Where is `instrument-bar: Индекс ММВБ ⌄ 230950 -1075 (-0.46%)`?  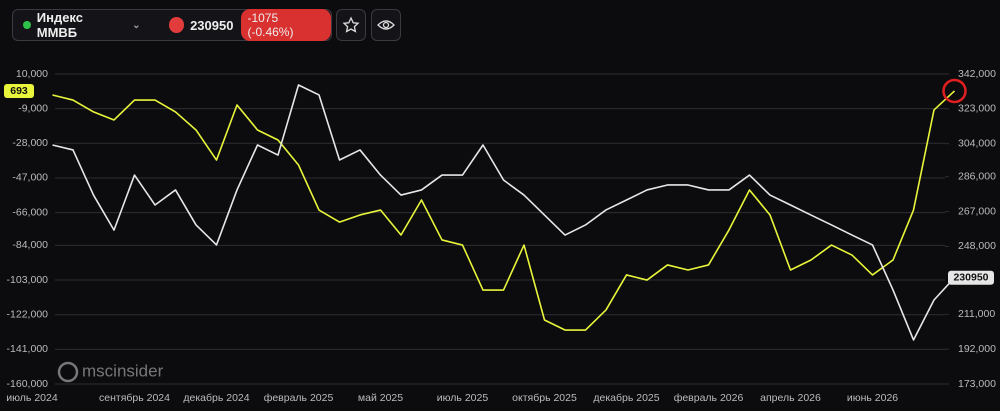 instrument-bar: Индекс ММВБ ⌄ 230950 -1075 (-0.46%) is located at coordinates (172, 25).